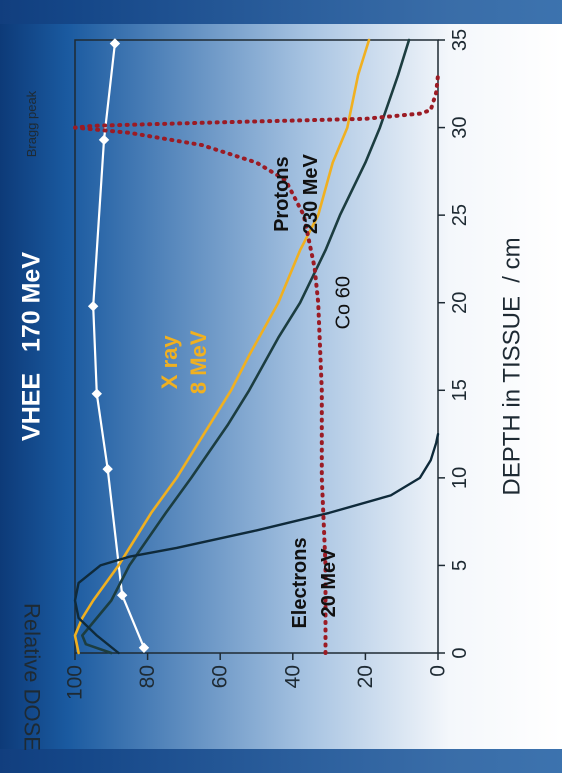 This screenshot has height=773, width=562. Describe the element at coordinates (220, 676) in the screenshot. I see `y-tick-label: 60` at that location.